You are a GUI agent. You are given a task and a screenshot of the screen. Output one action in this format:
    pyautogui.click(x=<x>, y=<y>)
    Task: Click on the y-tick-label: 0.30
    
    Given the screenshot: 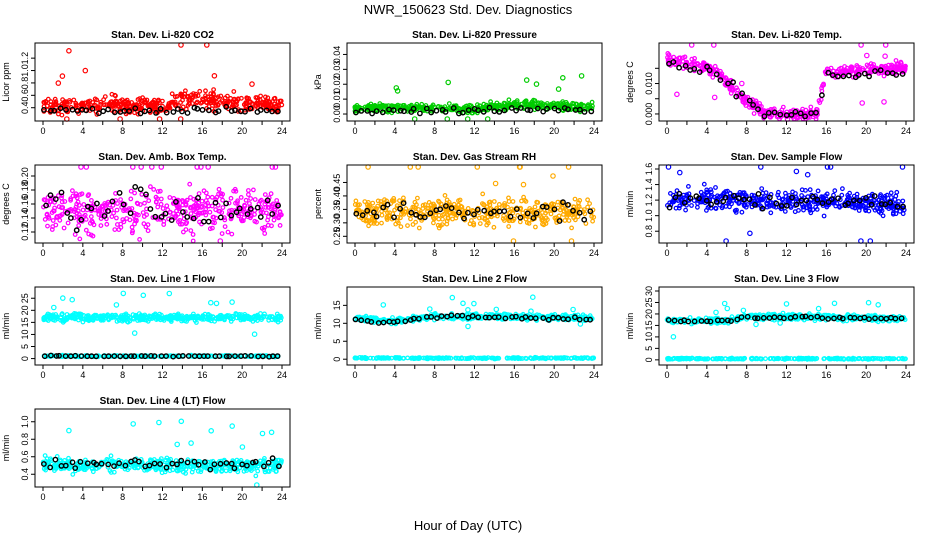 What is the action you would take?
    pyautogui.click(x=337, y=223)
    